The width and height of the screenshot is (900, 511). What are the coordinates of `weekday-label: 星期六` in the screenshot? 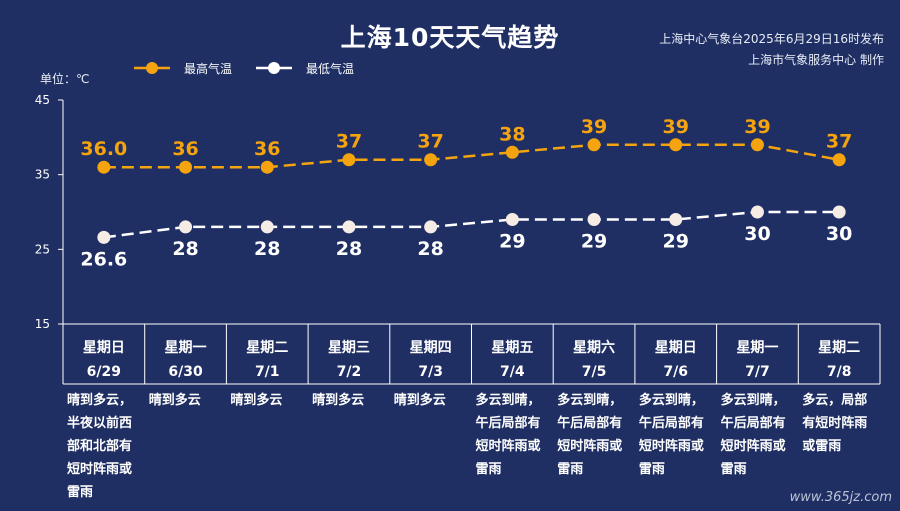 It's located at (594, 347).